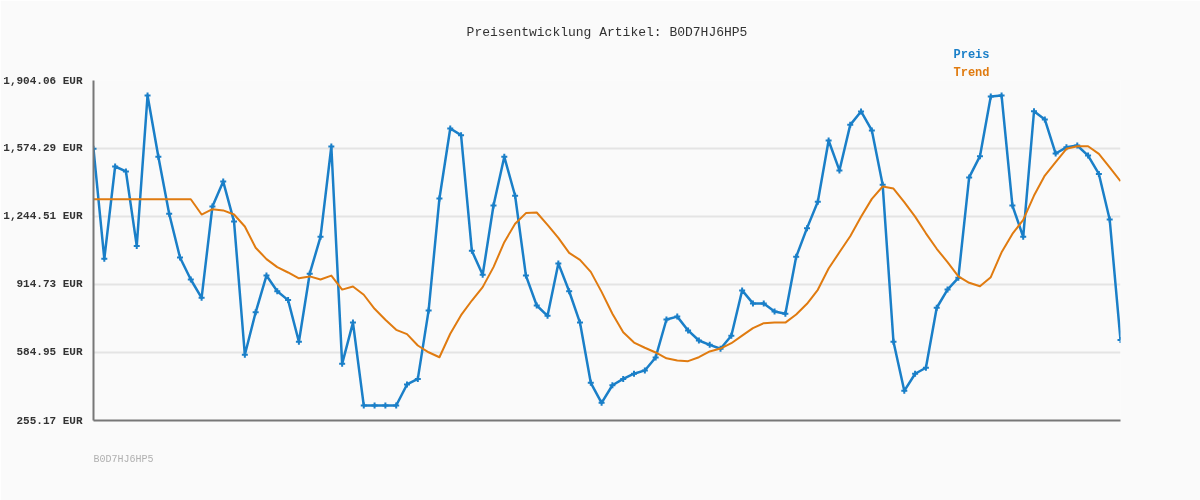 This screenshot has height=500, width=1200. Describe the element at coordinates (43, 80) in the screenshot. I see `y-tick-label: 1,904.06 EUR` at that location.